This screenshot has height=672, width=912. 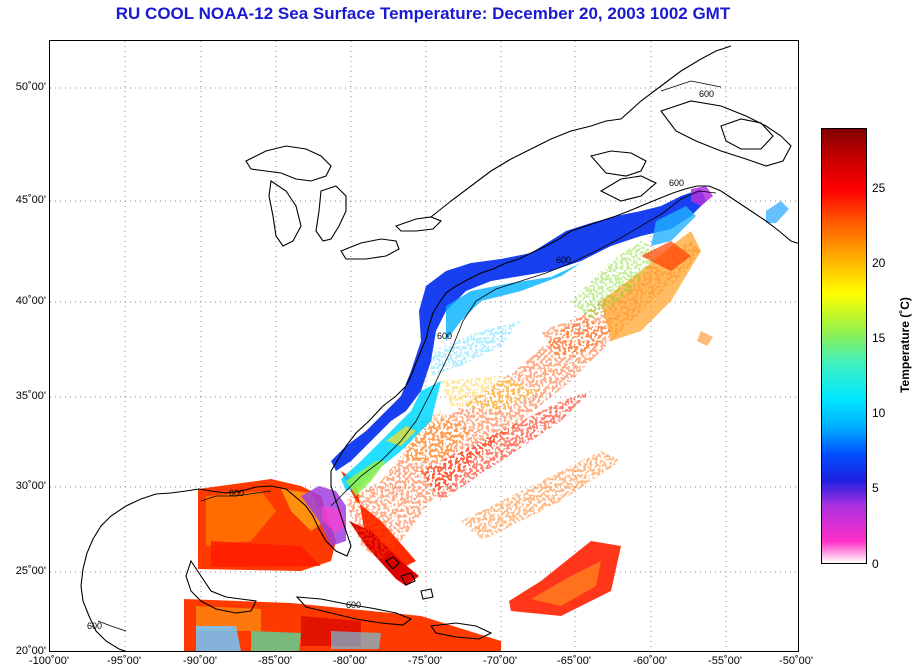 What do you see at coordinates (30, 301) in the screenshot?
I see `lat-label-40: 40˚00'` at bounding box center [30, 301].